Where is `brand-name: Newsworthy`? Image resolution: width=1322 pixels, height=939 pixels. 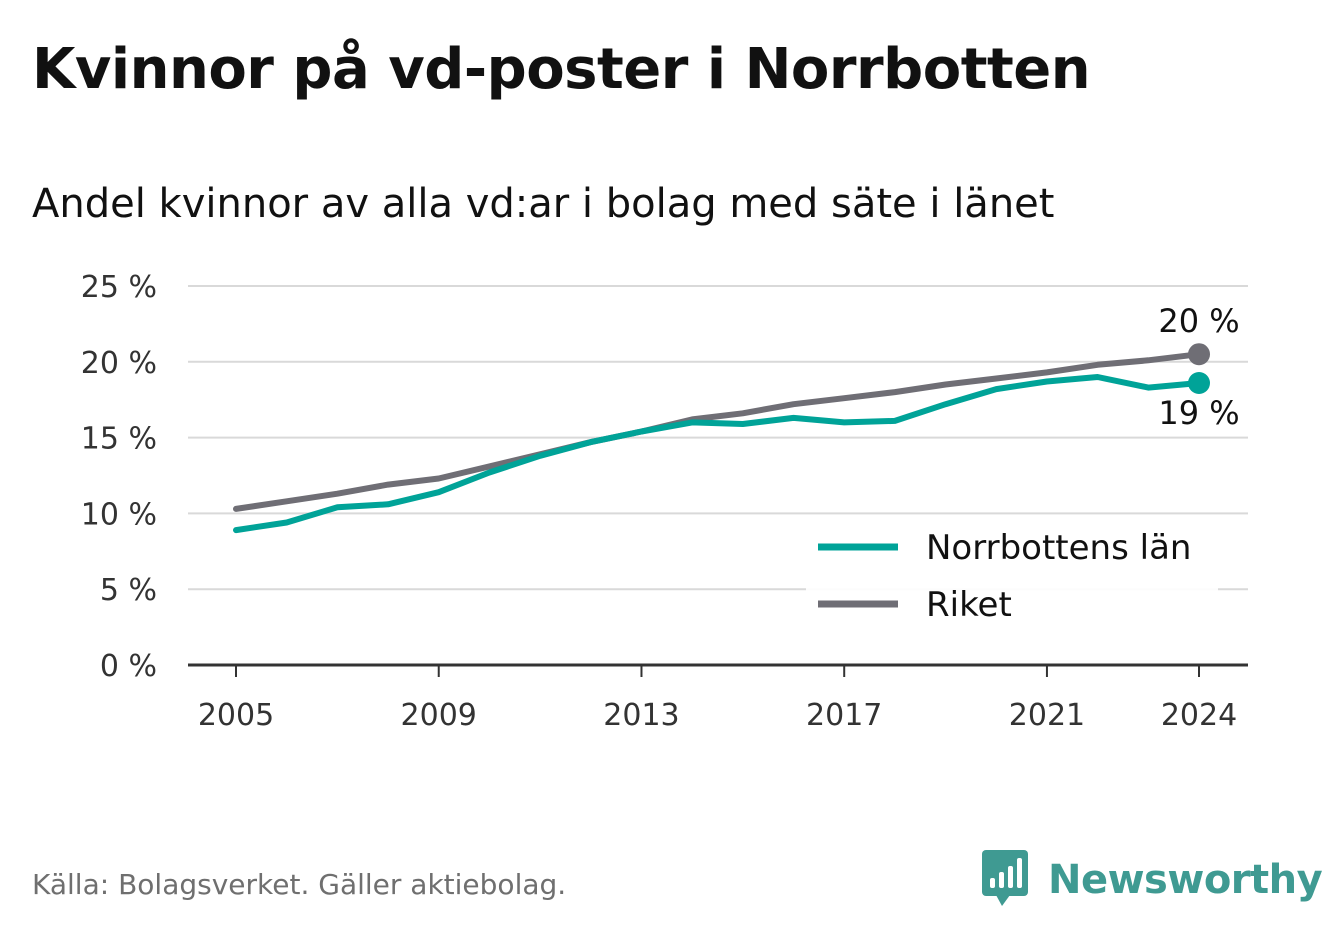
brand-name: Newsworthy is located at coordinates (1185, 880).